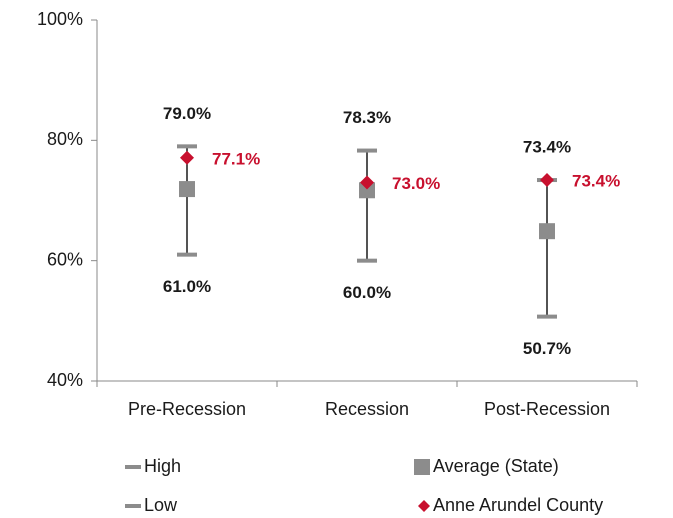  I want to click on value-label: 73.0%, so click(416, 183).